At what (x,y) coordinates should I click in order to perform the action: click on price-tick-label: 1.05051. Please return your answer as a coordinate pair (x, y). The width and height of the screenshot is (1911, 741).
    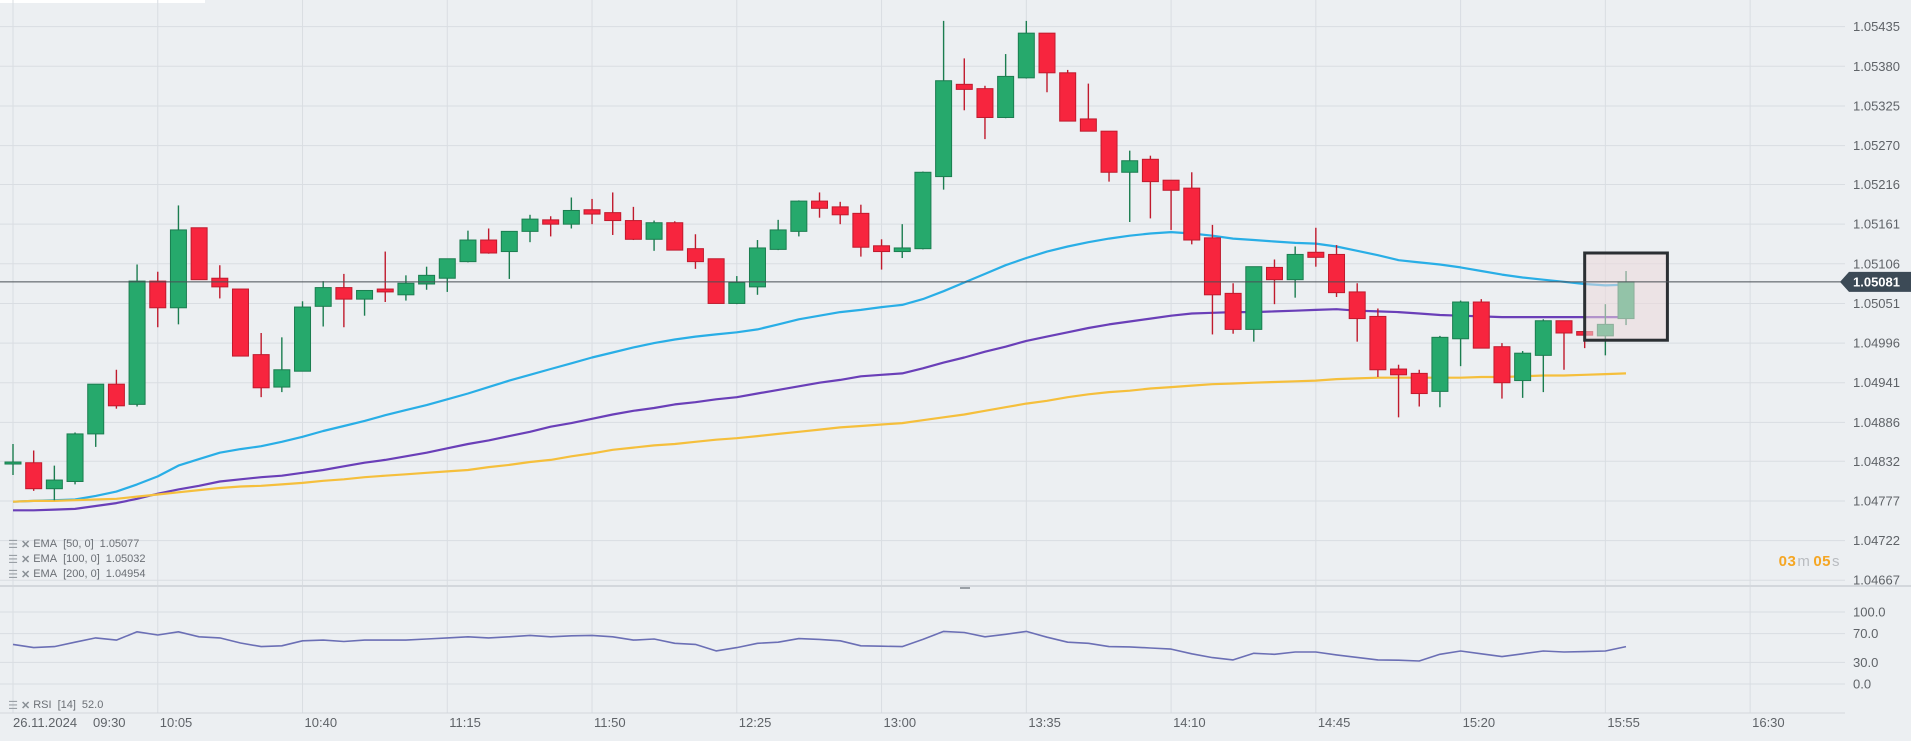
    Looking at the image, I should click on (1876, 303).